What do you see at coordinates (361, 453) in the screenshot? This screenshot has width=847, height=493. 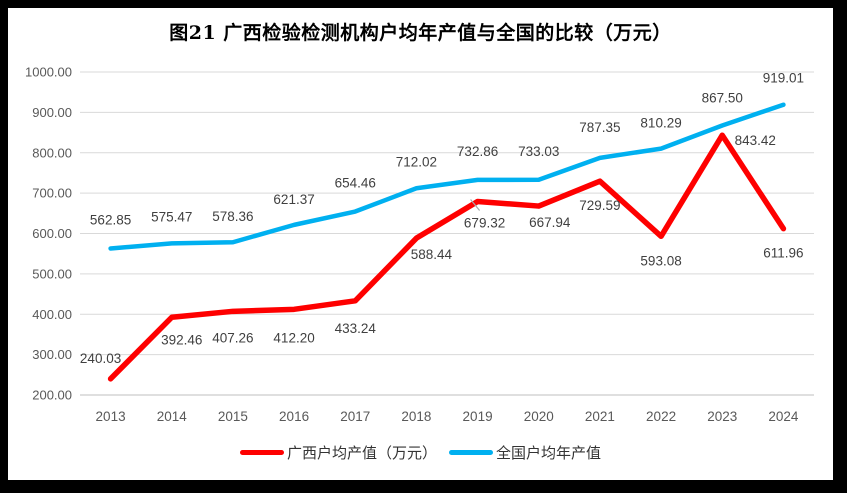 I see `legend-label-guangxi: 广西户均产值（万元）` at bounding box center [361, 453].